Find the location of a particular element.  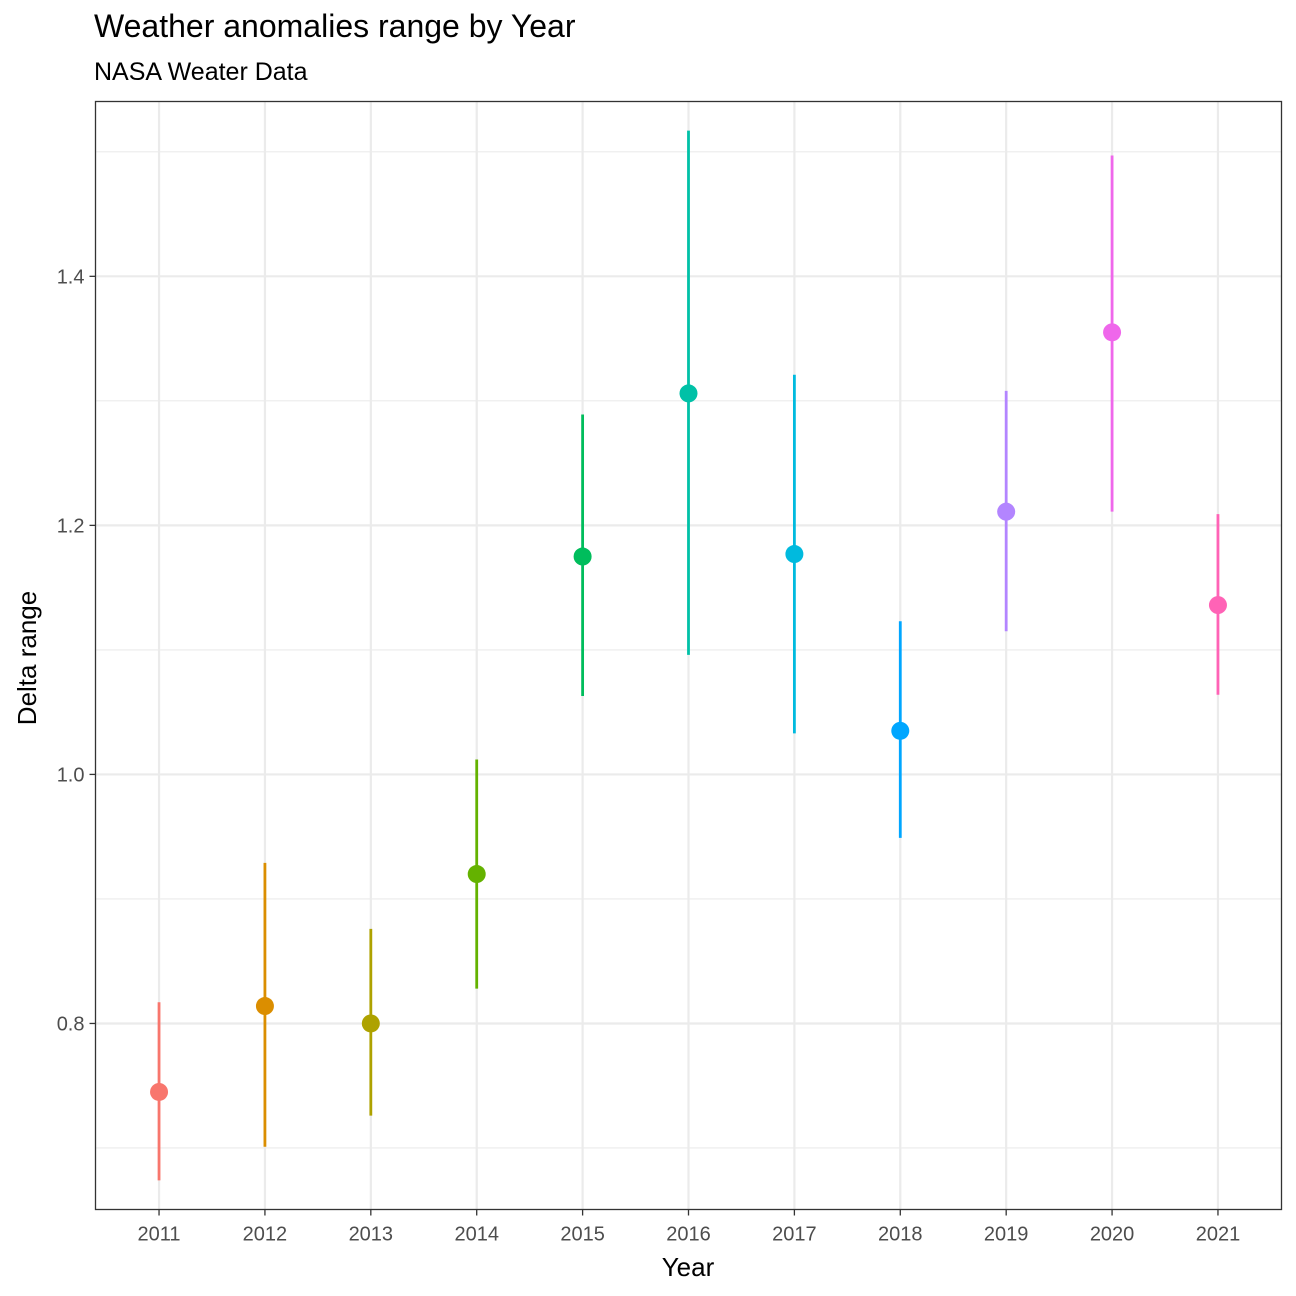

y-tick-label: 1.2 is located at coordinates (71, 526).